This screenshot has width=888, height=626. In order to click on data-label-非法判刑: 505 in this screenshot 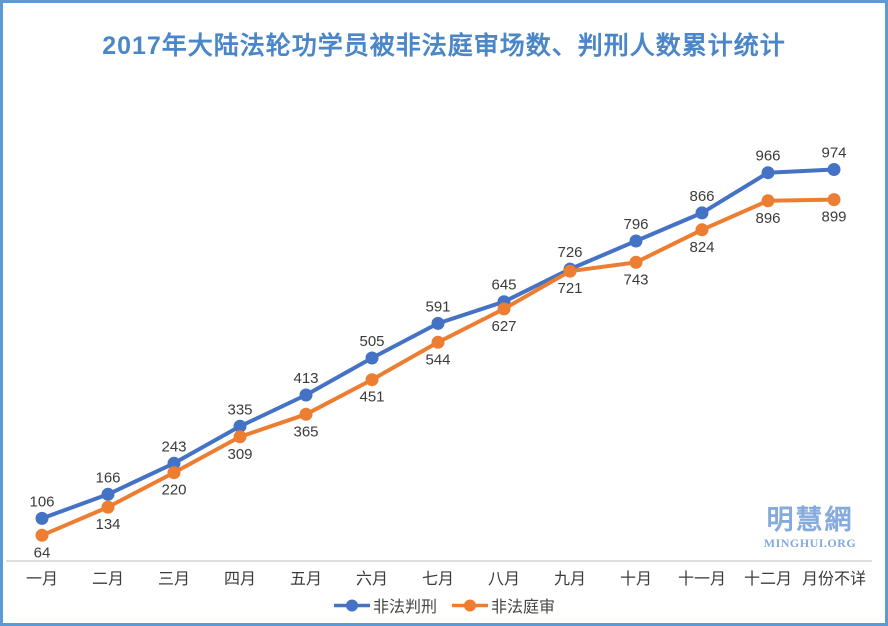, I will do `click(371, 341)`.